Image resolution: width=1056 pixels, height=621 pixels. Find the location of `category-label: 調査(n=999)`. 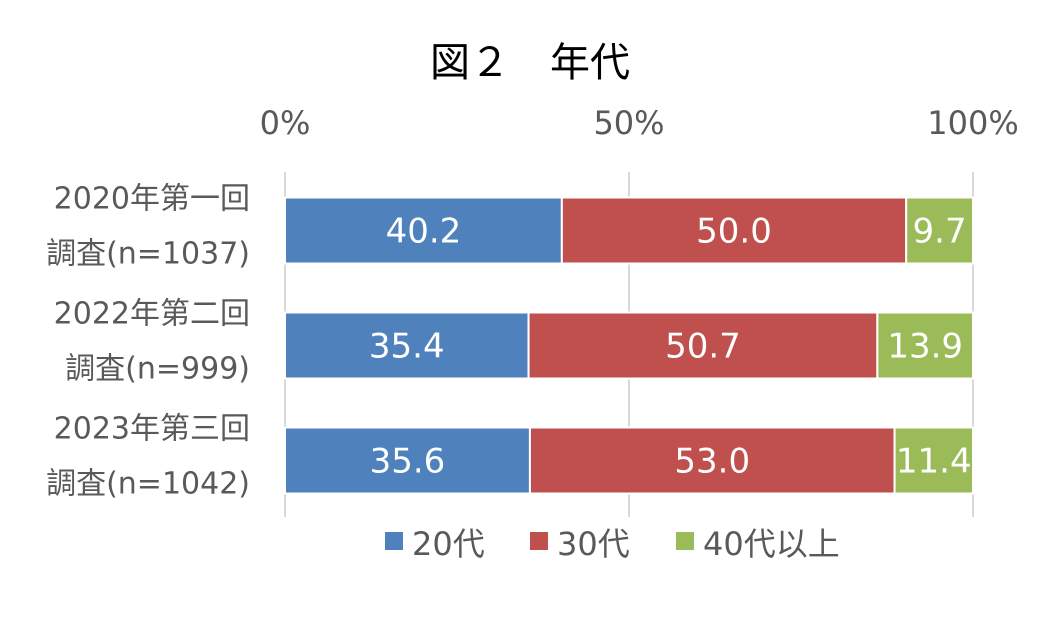

category-label: 調査(n=999) is located at coordinates (157, 369).